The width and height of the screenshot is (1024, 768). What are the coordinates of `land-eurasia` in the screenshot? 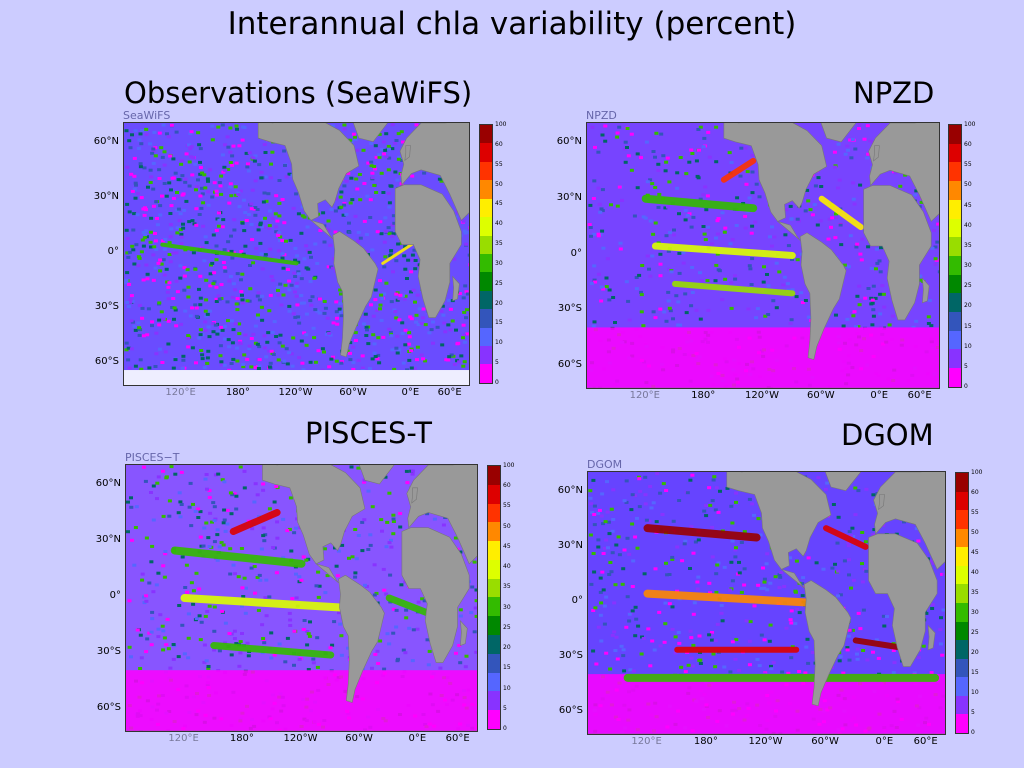 It's located at (441, 515).